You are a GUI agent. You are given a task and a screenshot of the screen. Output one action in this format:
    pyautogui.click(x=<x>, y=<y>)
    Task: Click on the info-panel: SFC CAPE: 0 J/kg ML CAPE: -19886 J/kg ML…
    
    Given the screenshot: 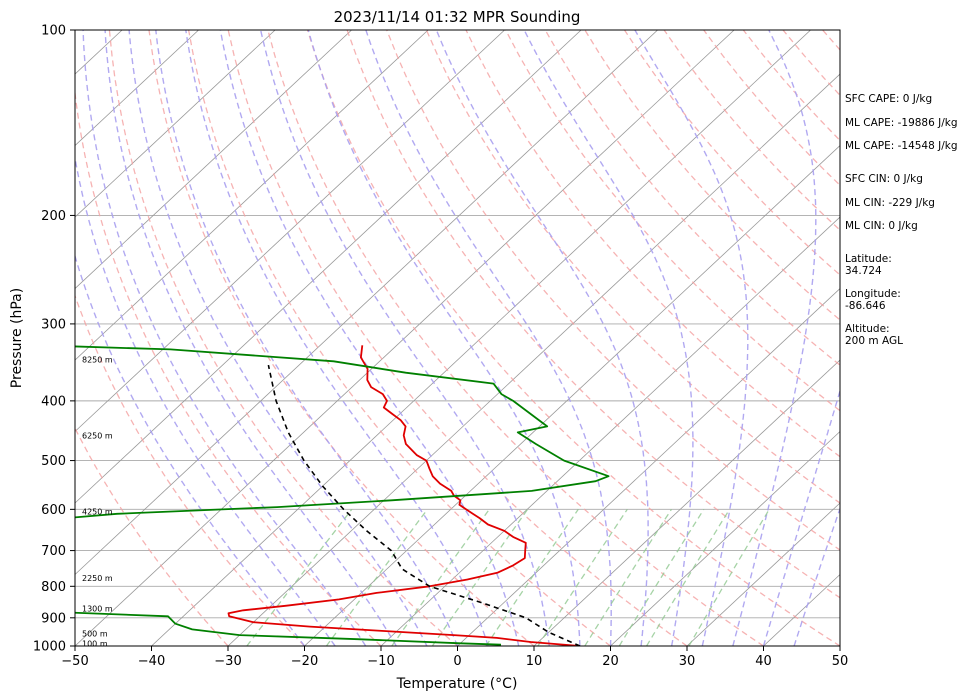 What is the action you would take?
    pyautogui.click(x=901, y=220)
    